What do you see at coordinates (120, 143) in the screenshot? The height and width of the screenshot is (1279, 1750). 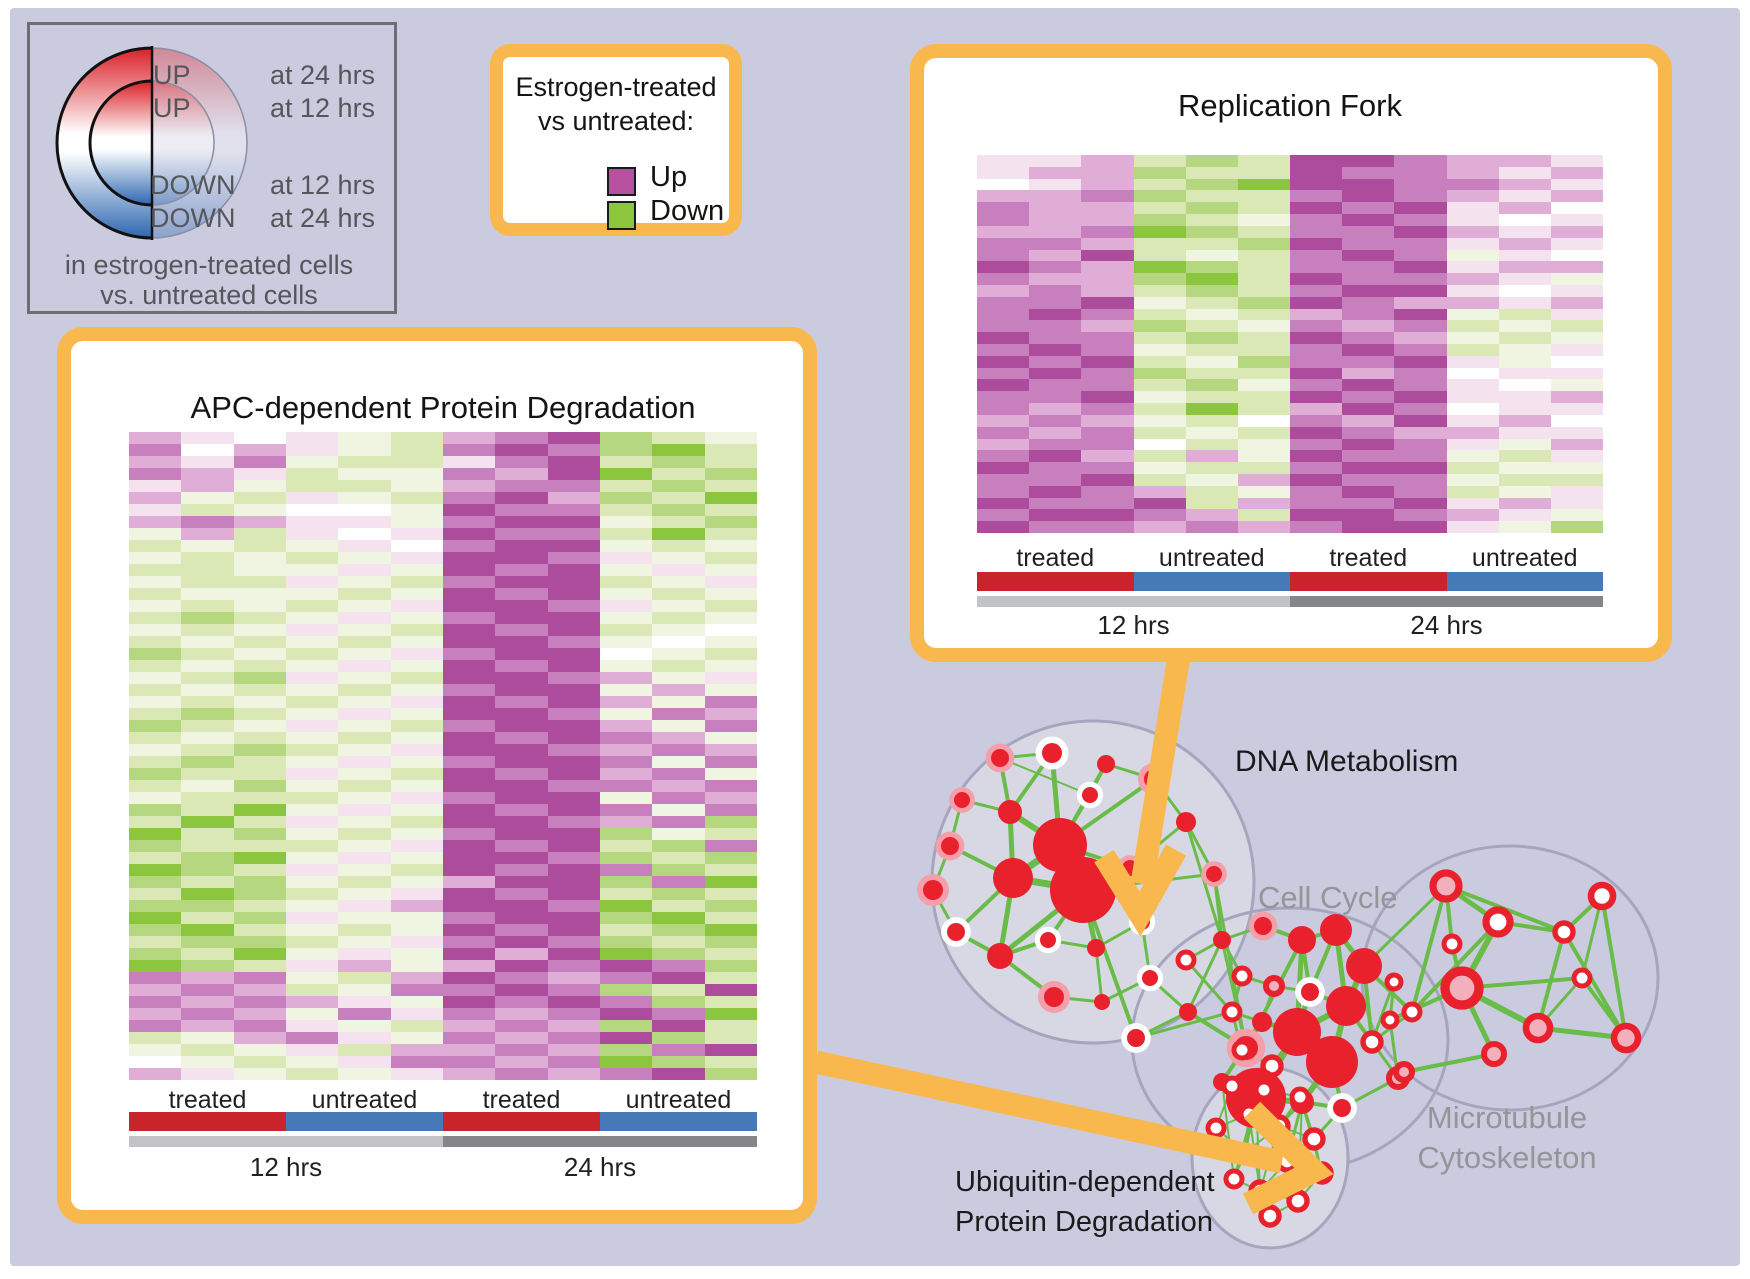 I see `ring-outline-inner-left` at bounding box center [120, 143].